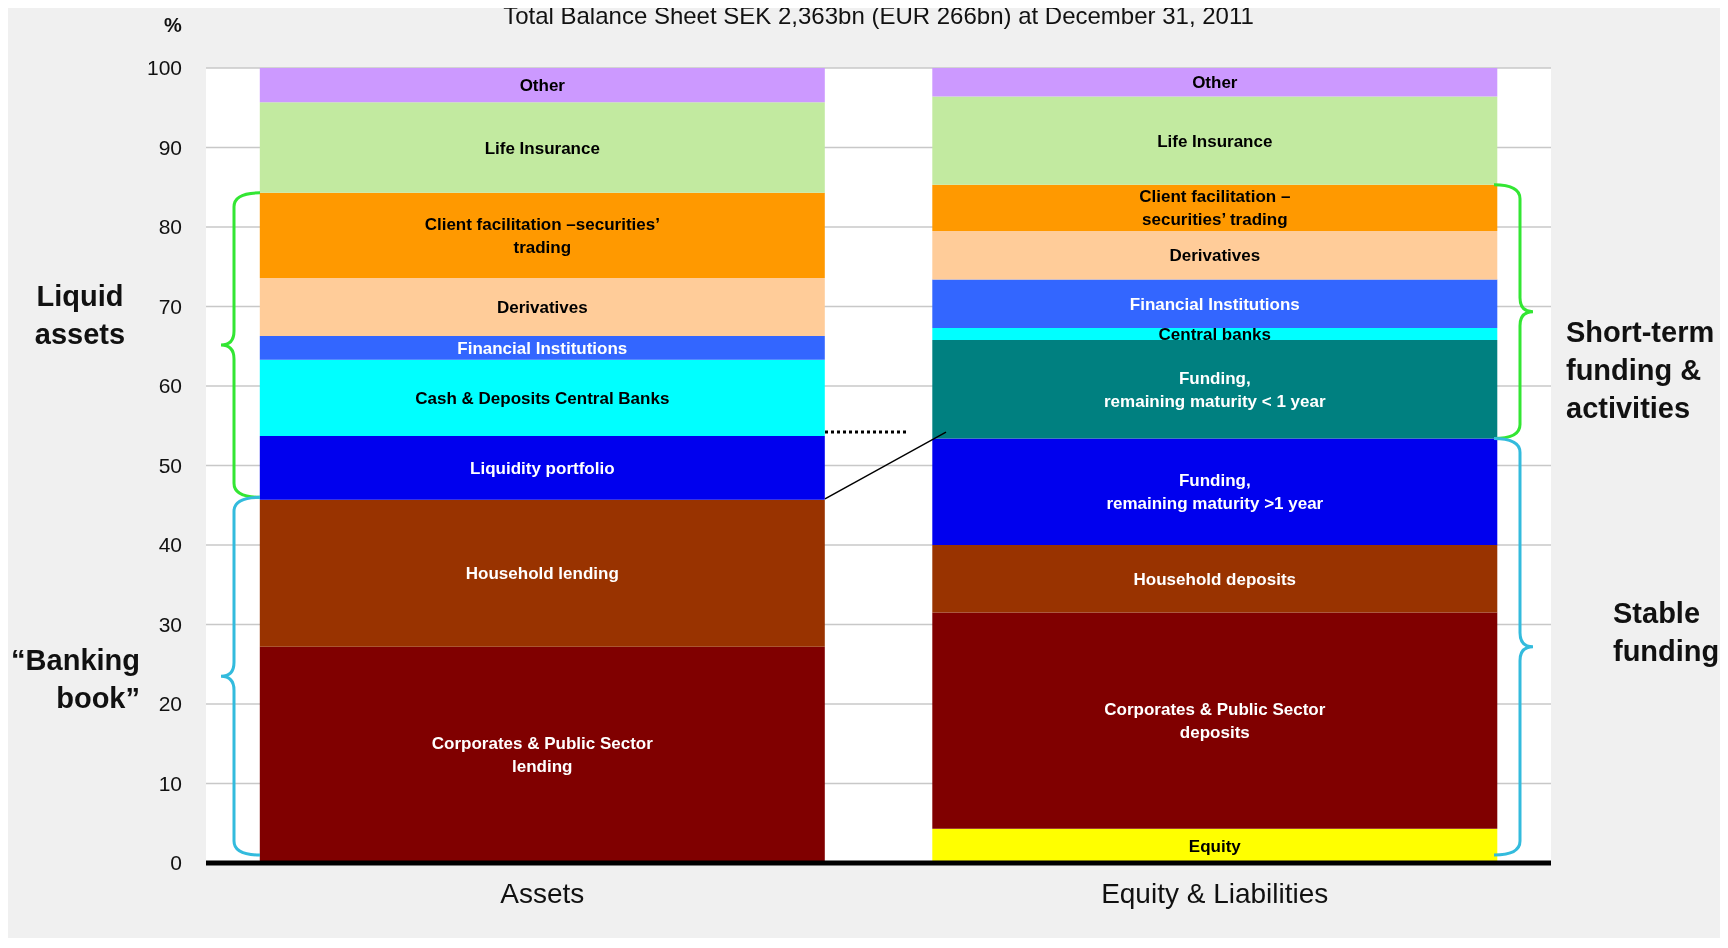  I want to click on series-label: Cash & Deposits Central Banks, so click(542, 398).